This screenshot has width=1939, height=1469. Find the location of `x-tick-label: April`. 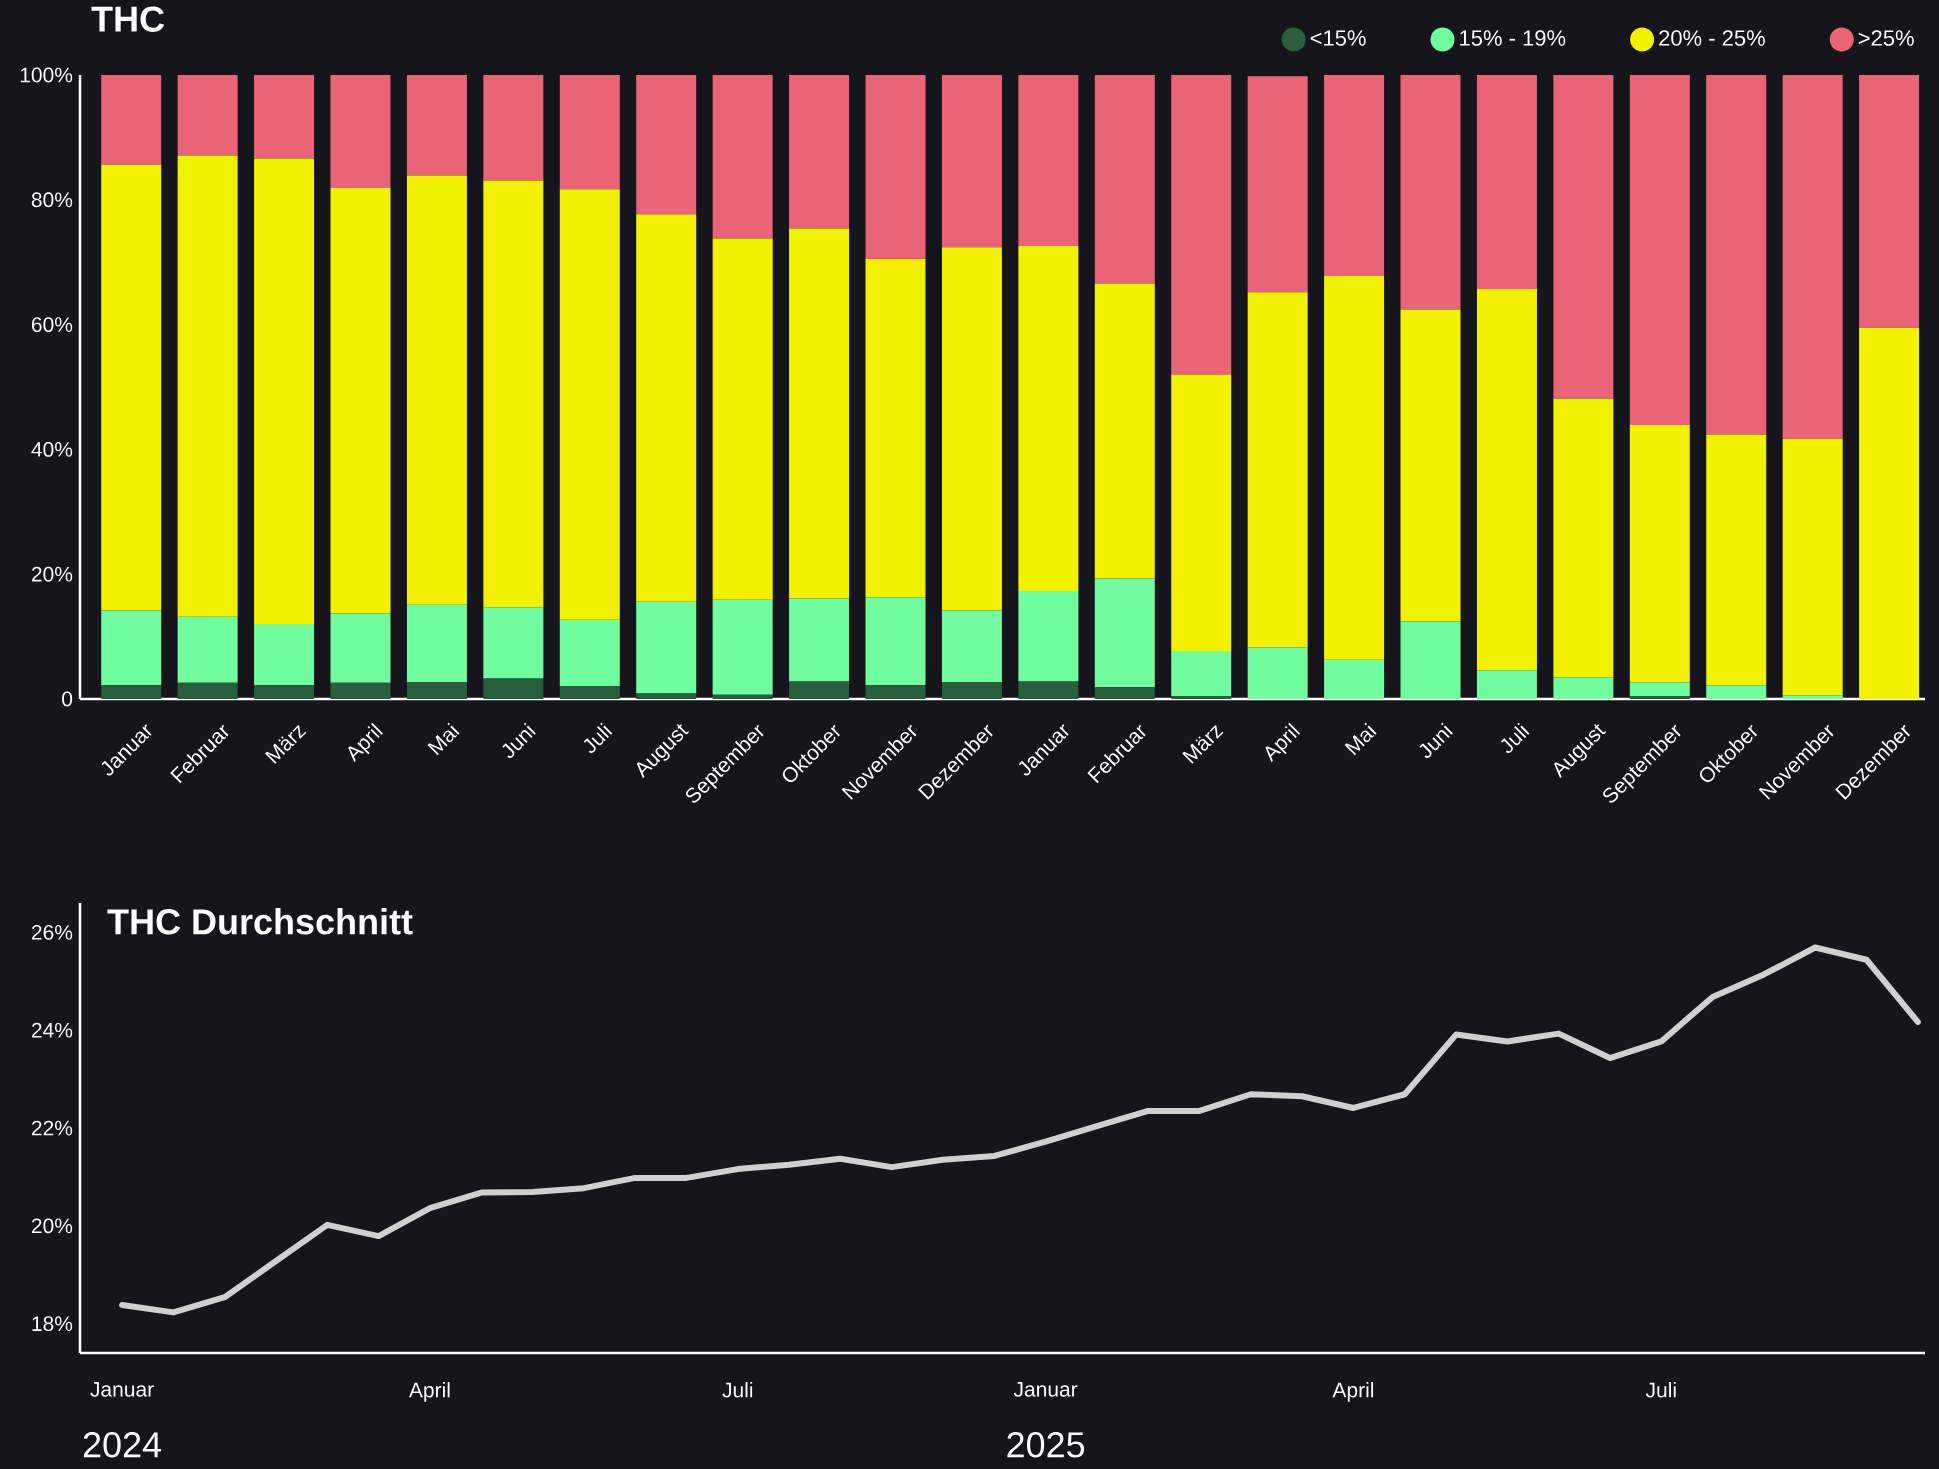

x-tick-label: April is located at coordinates (1353, 1392).